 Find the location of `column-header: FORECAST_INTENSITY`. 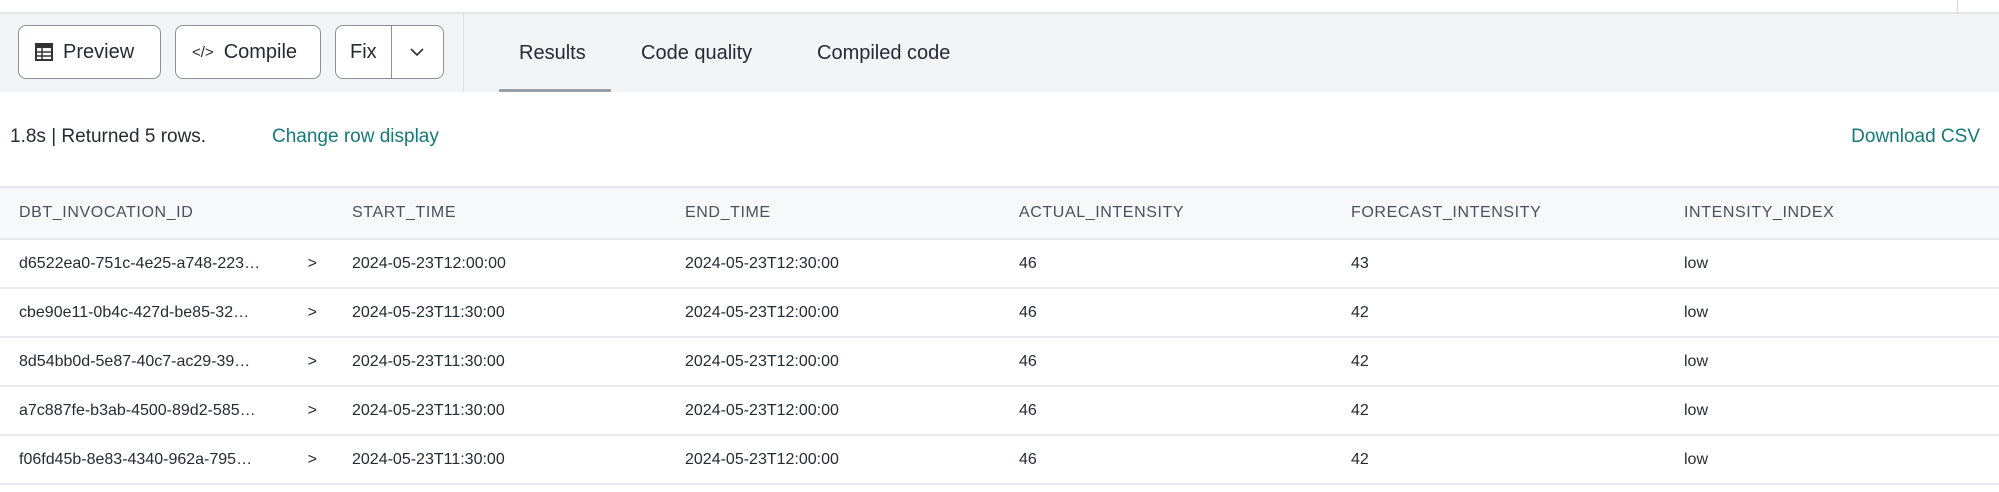

column-header: FORECAST_INTENSITY is located at coordinates (1498, 213).